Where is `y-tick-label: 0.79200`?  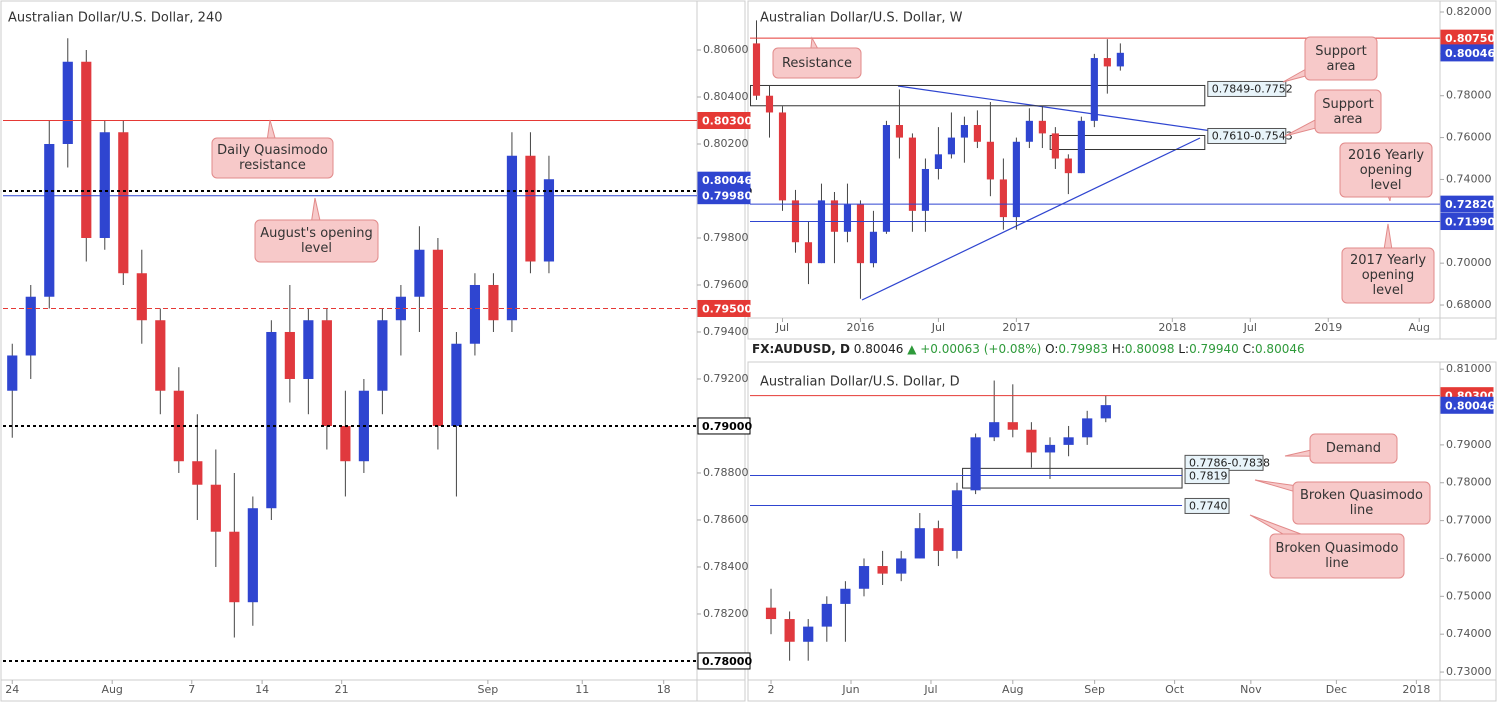 y-tick-label: 0.79200 is located at coordinates (726, 378).